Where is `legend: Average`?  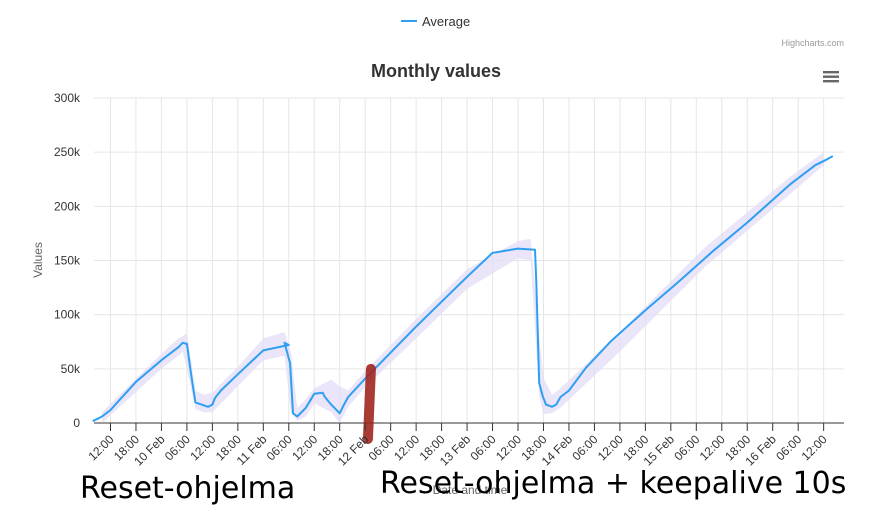
legend: Average is located at coordinates (435, 21).